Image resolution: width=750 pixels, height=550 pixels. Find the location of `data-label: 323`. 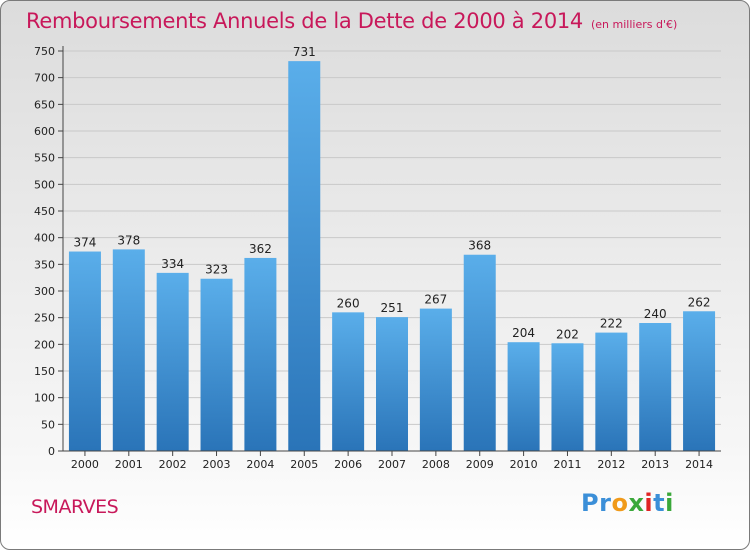

data-label: 323 is located at coordinates (216, 270).